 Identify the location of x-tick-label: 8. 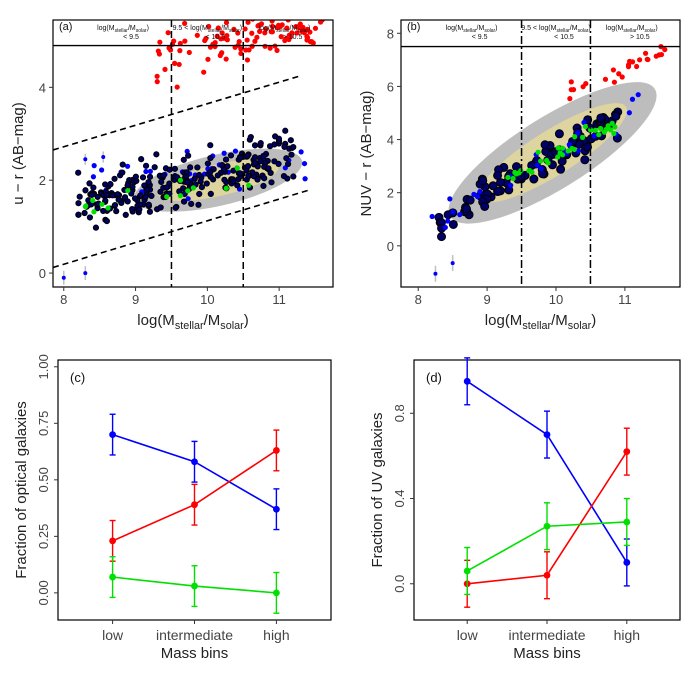
(418, 299).